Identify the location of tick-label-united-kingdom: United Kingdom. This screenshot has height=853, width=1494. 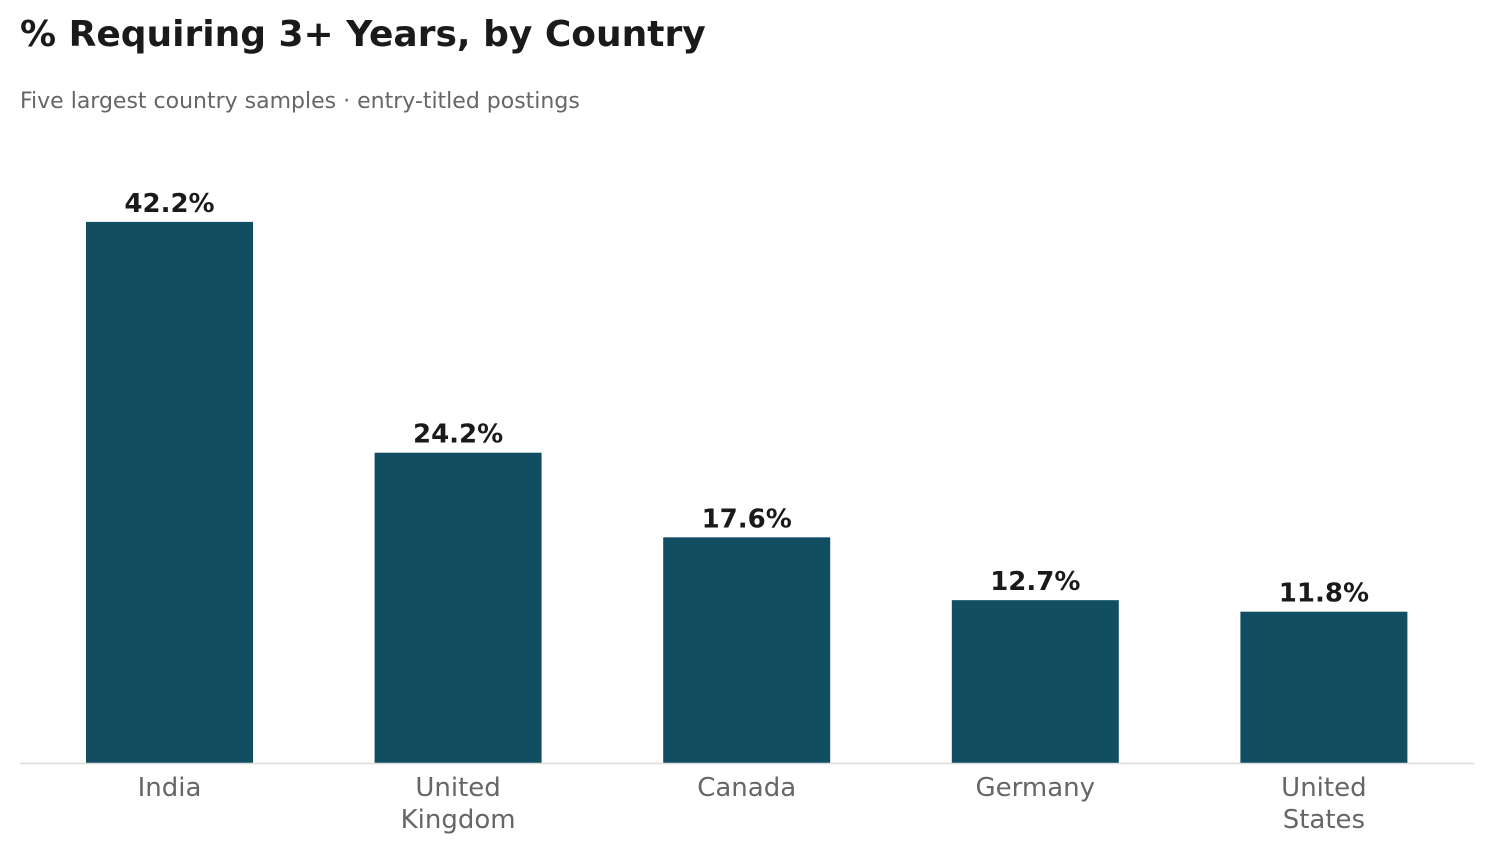
(458, 804).